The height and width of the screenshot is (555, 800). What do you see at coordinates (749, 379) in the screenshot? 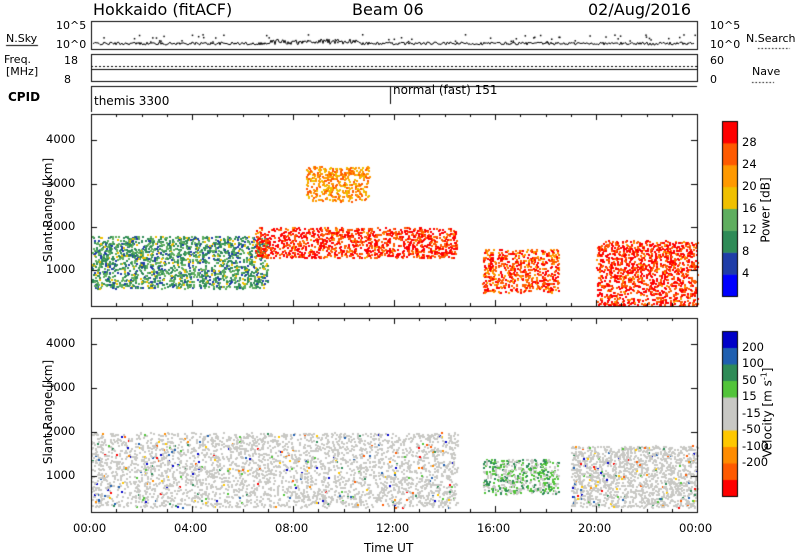
I see `velocity-colorbar-tick: 50` at bounding box center [749, 379].